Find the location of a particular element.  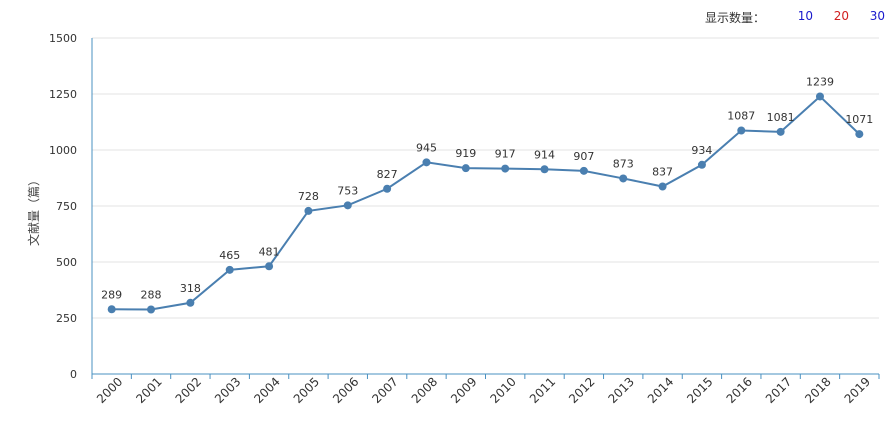

x-tick-label: 2007 is located at coordinates (384, 390).